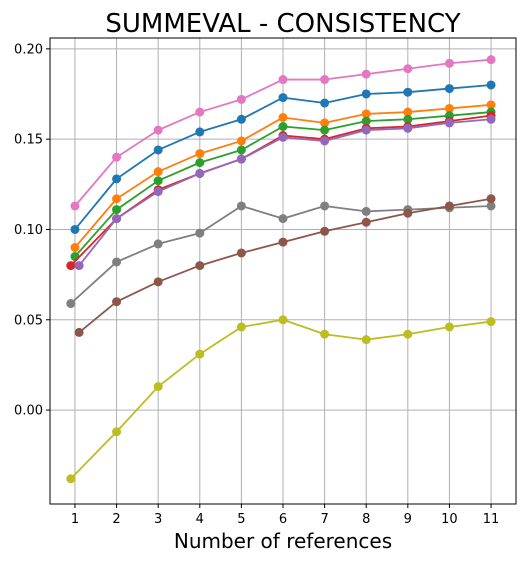 This screenshot has width=525, height=561. What do you see at coordinates (282, 24) in the screenshot?
I see `chart-title: SUMMEVAL - CONSISTENCY` at bounding box center [282, 24].